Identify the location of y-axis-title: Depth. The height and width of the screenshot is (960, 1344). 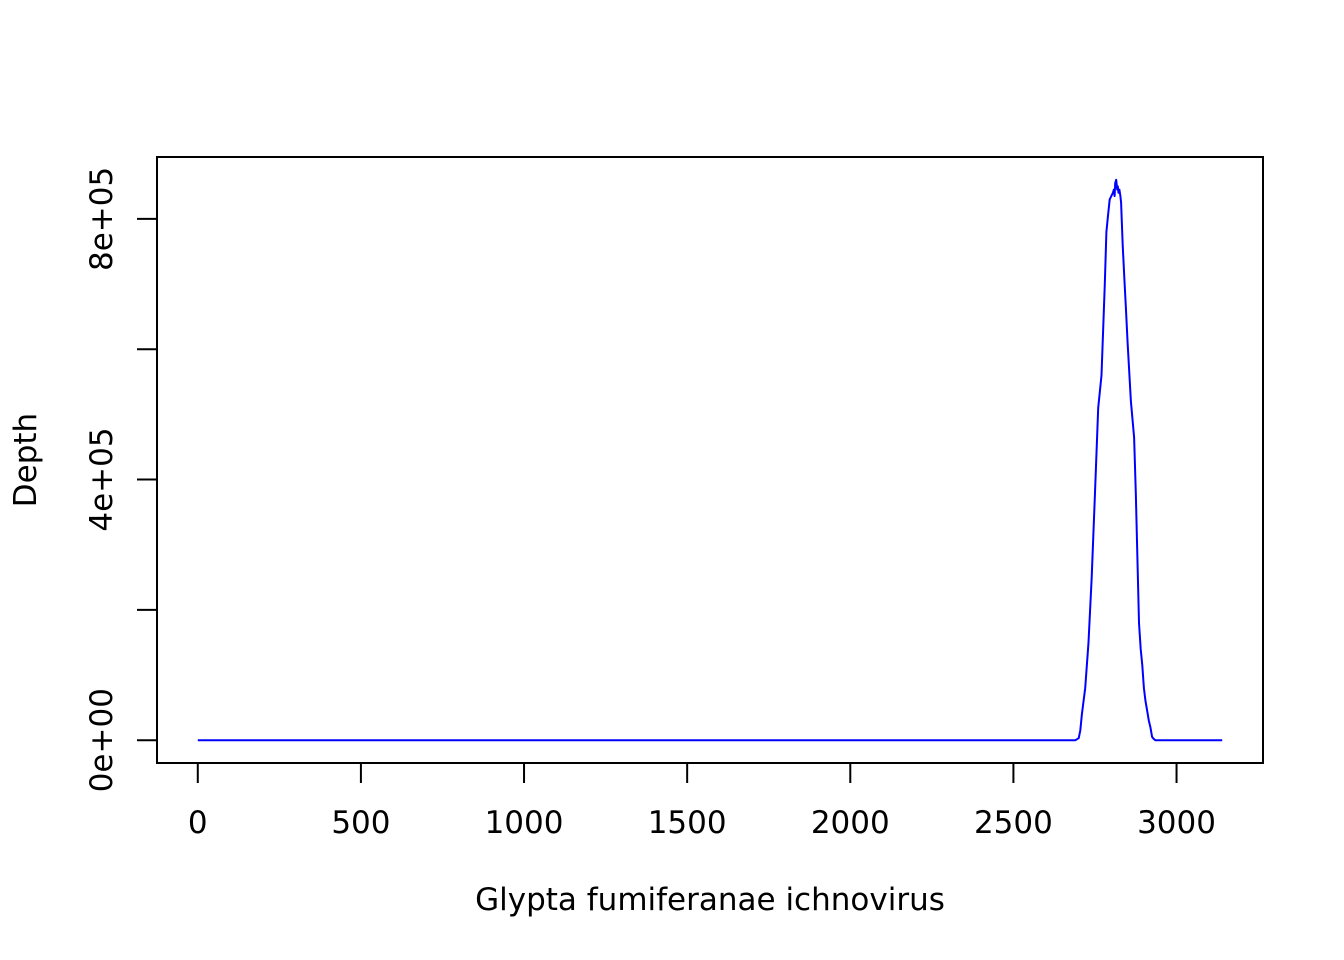
(26, 460).